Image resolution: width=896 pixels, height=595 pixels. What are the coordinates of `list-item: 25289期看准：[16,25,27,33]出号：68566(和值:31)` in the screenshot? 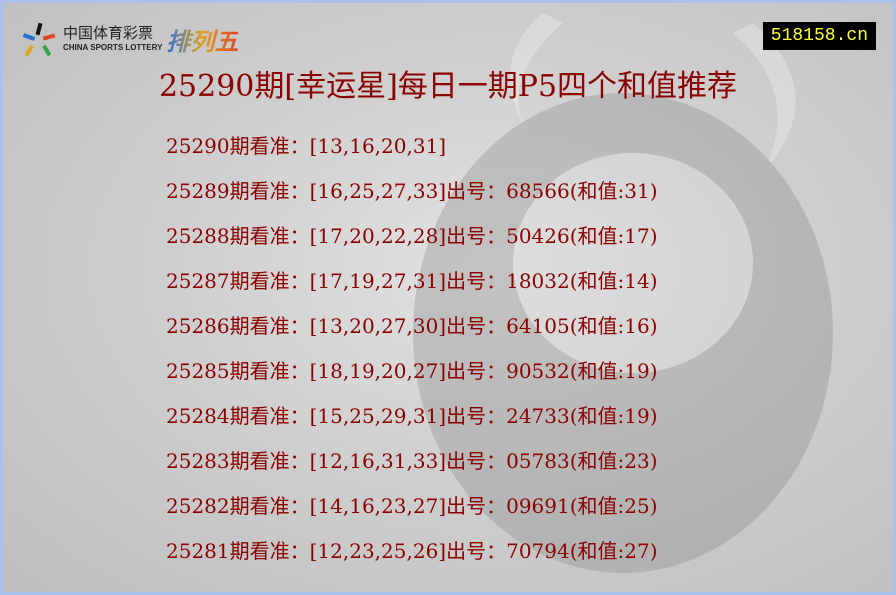 It's located at (412, 191).